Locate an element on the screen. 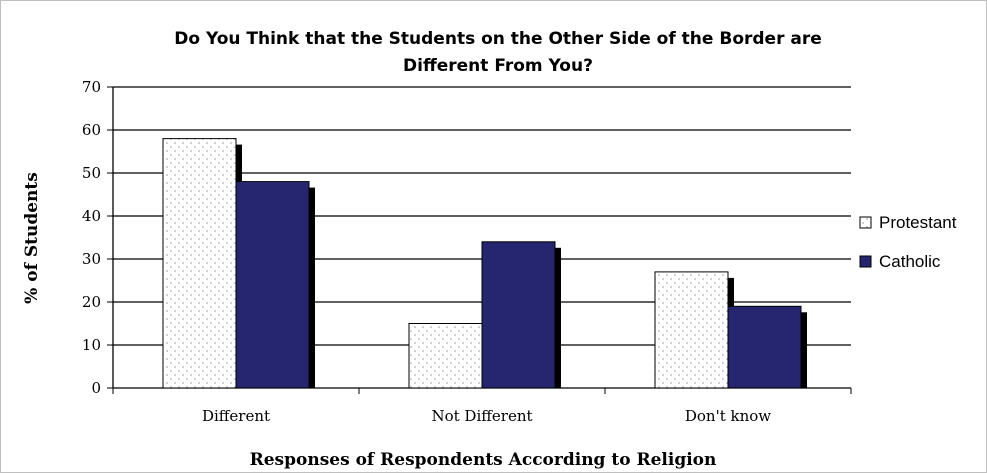 The width and height of the screenshot is (987, 473). y-tick-label: 70 is located at coordinates (91, 87).